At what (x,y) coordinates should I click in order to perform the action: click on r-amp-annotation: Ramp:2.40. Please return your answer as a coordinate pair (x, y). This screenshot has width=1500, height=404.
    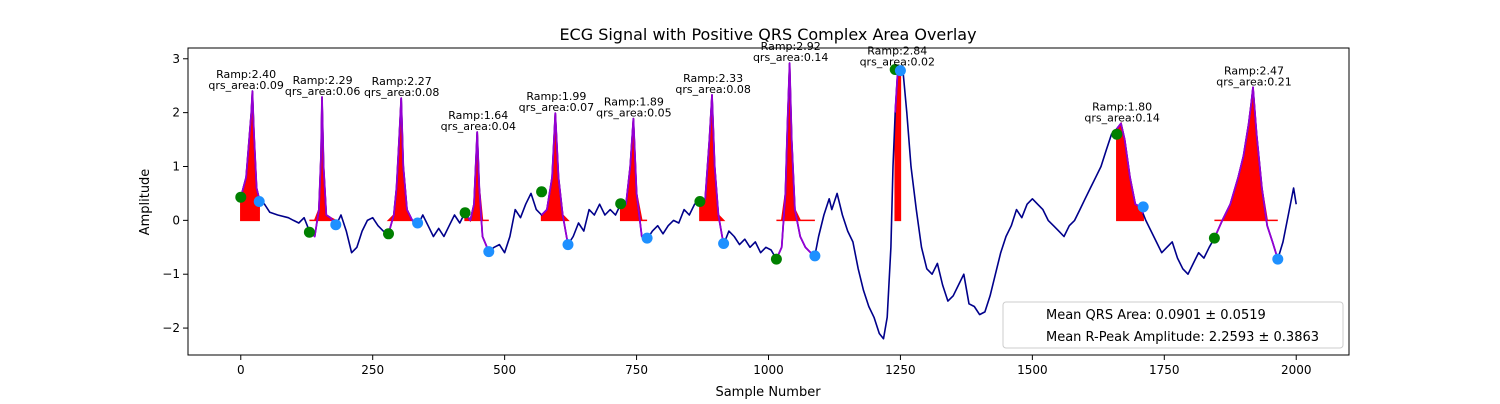
    Looking at the image, I should click on (246, 74).